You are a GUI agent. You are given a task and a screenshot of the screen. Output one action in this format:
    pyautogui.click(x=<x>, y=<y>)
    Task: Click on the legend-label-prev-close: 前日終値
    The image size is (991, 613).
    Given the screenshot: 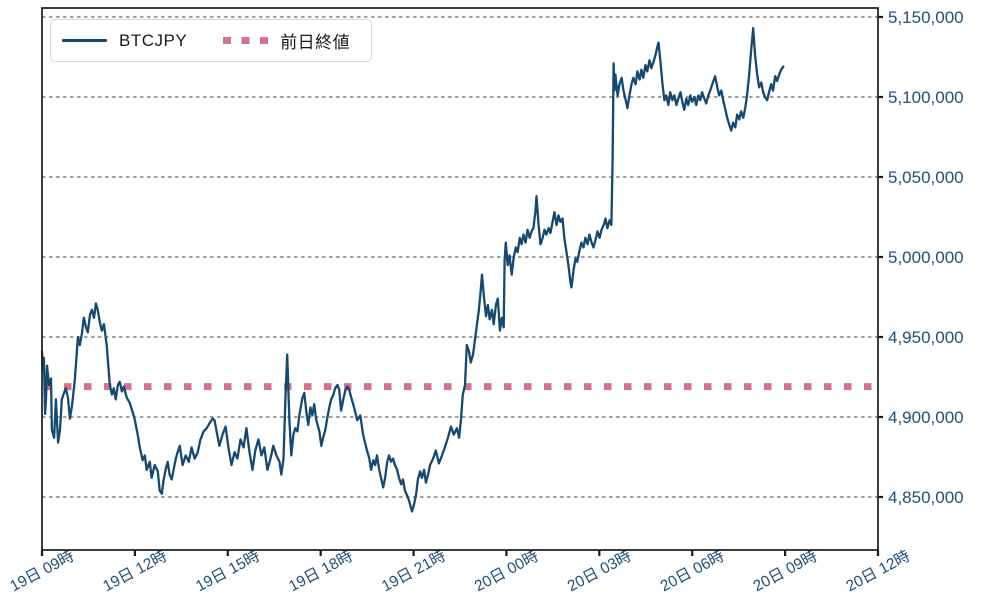 What is the action you would take?
    pyautogui.click(x=315, y=42)
    